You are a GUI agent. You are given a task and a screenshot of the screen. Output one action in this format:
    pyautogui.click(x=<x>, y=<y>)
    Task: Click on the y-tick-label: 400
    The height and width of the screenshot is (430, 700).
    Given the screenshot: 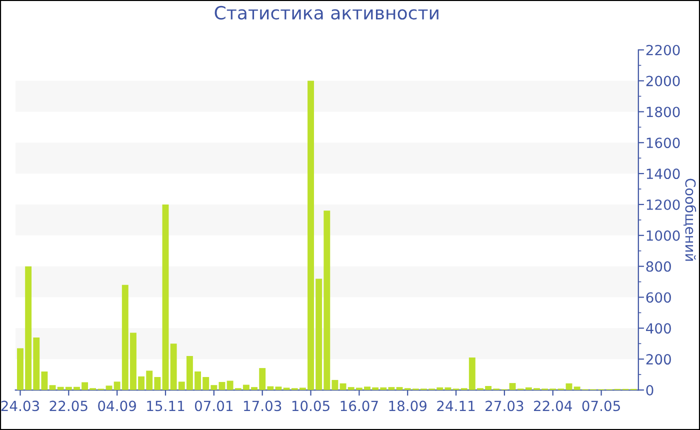 What is the action you would take?
    pyautogui.click(x=658, y=328)
    